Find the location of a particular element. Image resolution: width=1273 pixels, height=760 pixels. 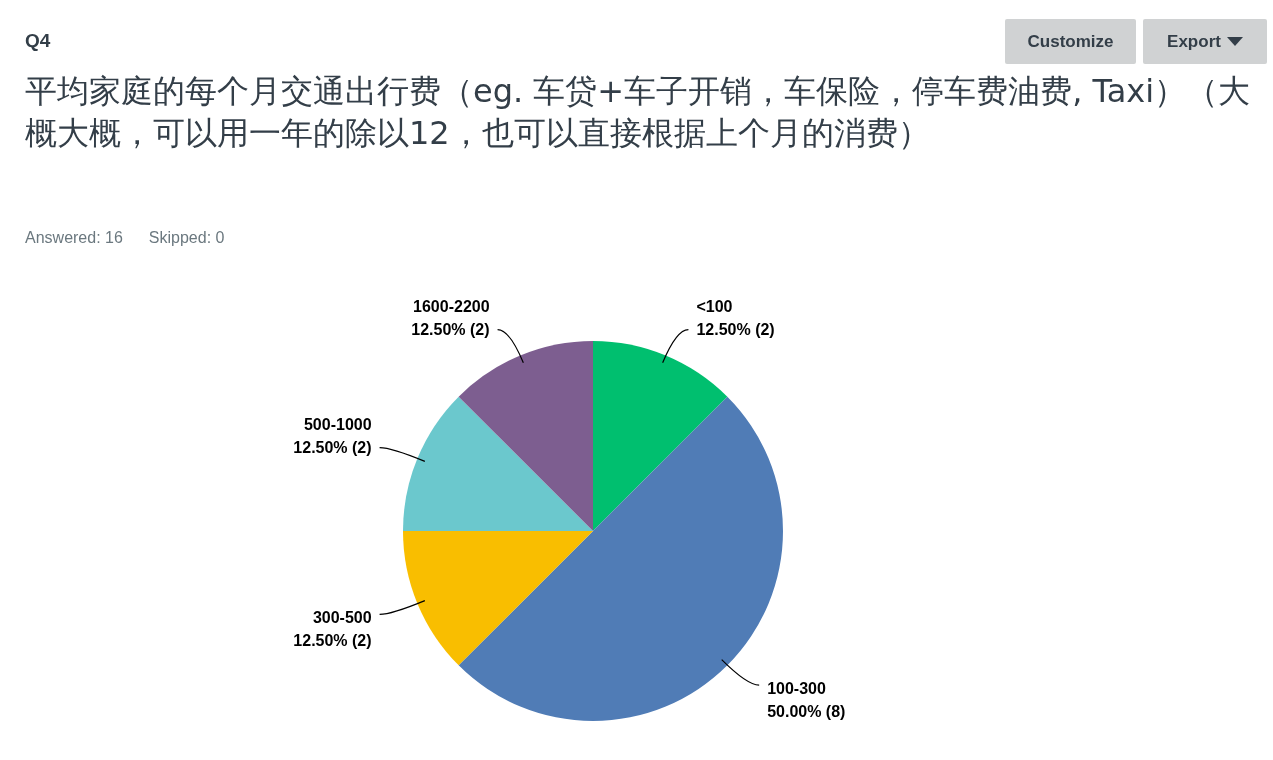

slice-label: 500-1000 is located at coordinates (337, 424).